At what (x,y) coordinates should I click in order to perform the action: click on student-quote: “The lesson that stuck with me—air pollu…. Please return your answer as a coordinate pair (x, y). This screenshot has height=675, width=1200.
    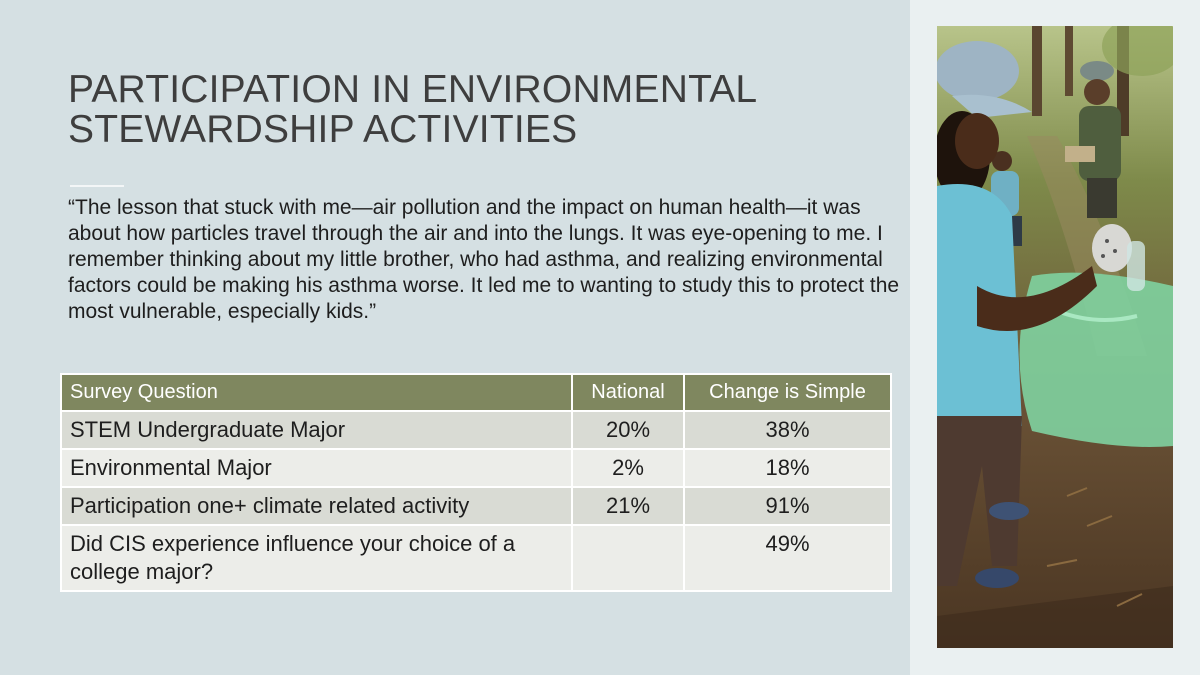
    Looking at the image, I should click on (484, 259).